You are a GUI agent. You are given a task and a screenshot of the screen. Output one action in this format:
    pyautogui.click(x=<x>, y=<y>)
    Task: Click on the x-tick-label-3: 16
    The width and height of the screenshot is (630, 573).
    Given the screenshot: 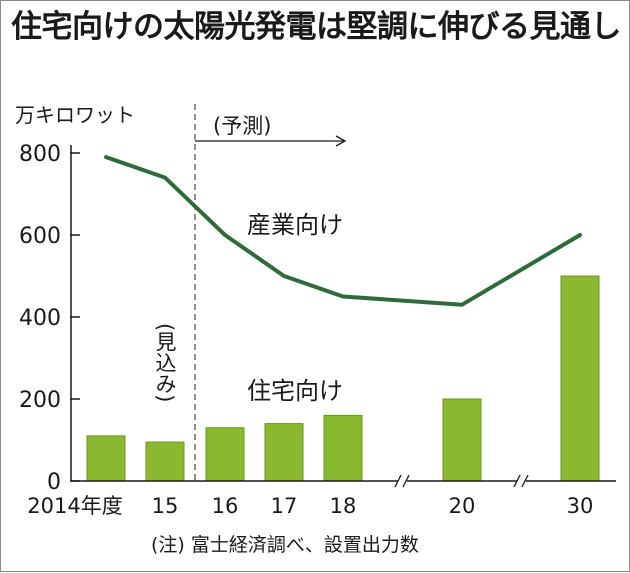 What is the action you would take?
    pyautogui.click(x=225, y=506)
    